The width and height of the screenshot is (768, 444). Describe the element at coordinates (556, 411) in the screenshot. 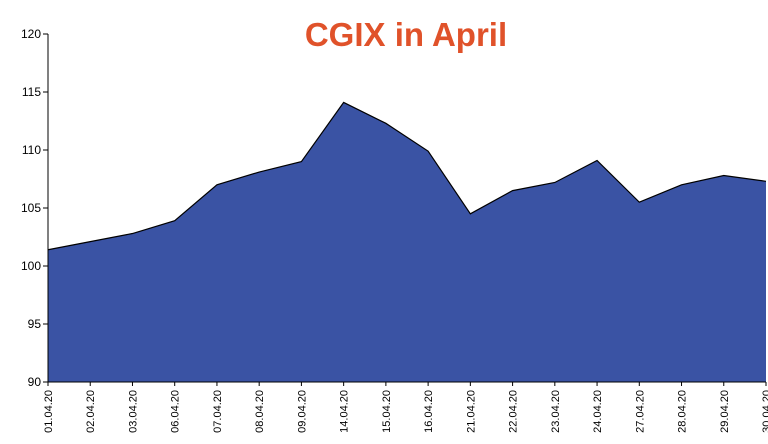

I see `x-tick-label: 23.04.20` at that location.